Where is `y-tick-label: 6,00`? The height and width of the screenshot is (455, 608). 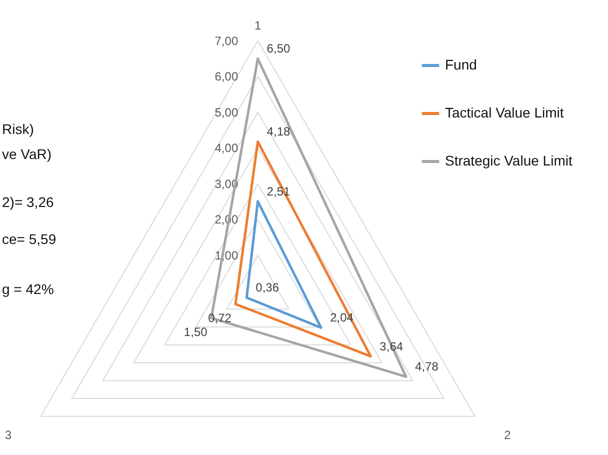 y-tick-label: 6,00 is located at coordinates (226, 77).